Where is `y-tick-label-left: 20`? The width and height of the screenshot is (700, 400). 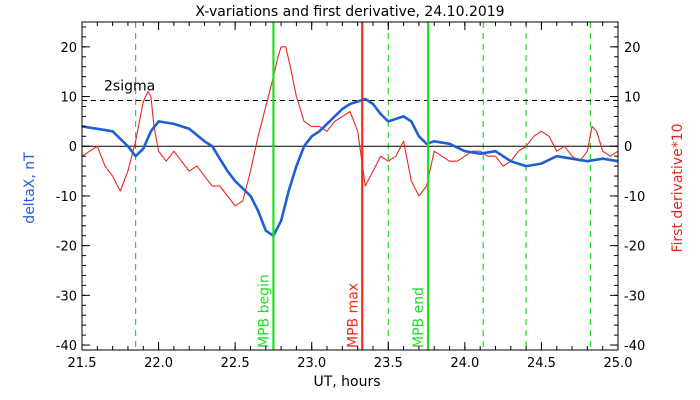 y-tick-label-left: 20 is located at coordinates (68, 48).